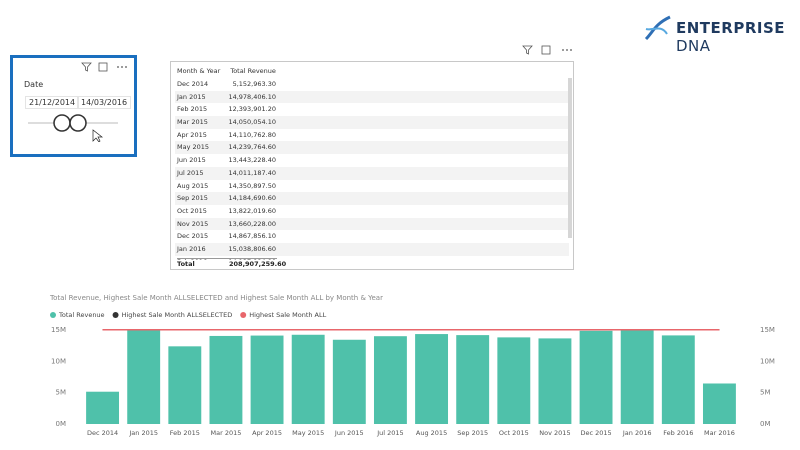 Image resolution: width=800 pixels, height=450 pixels. I want to click on row-value: 15,038,806.60, so click(252, 248).